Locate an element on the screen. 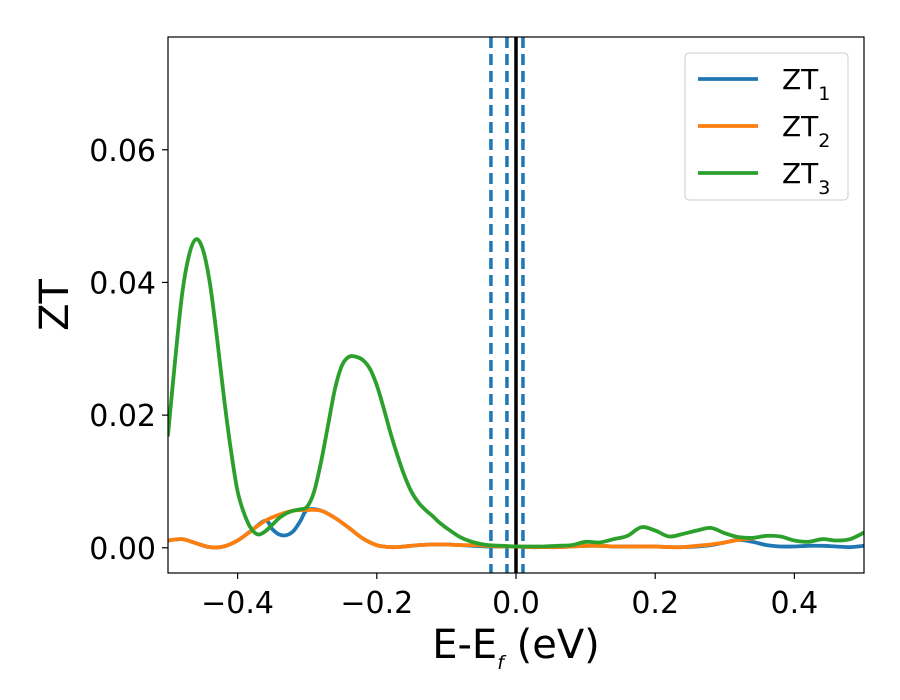 The width and height of the screenshot is (900, 700). y-tick-label: 0.00 is located at coordinates (122, 549).